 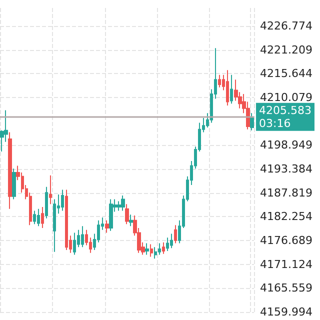 What do you see at coordinates (286, 312) in the screenshot?
I see `y-tick-label: 4159.994` at bounding box center [286, 312].